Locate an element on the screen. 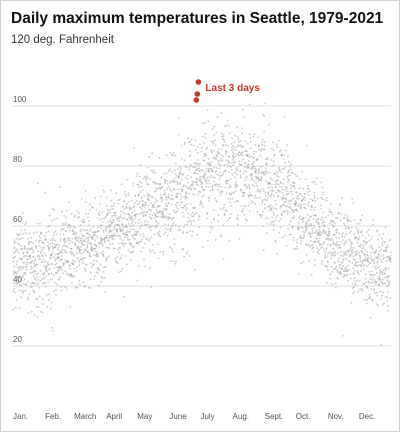 The image size is (400, 432). x-tick-label-oct: Oct. is located at coordinates (303, 416).